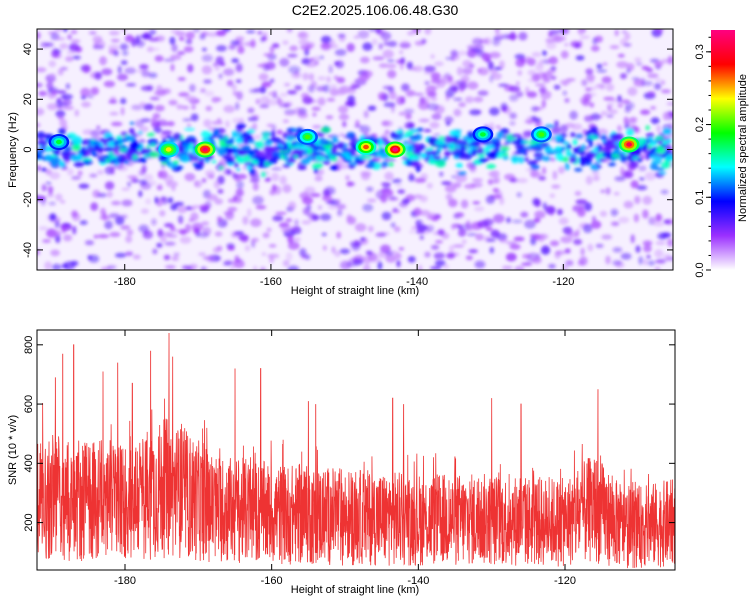 Image resolution: width=750 pixels, height=605 pixels. What do you see at coordinates (125, 282) in the screenshot?
I see `heatmap-x-tick-label: -180` at bounding box center [125, 282].